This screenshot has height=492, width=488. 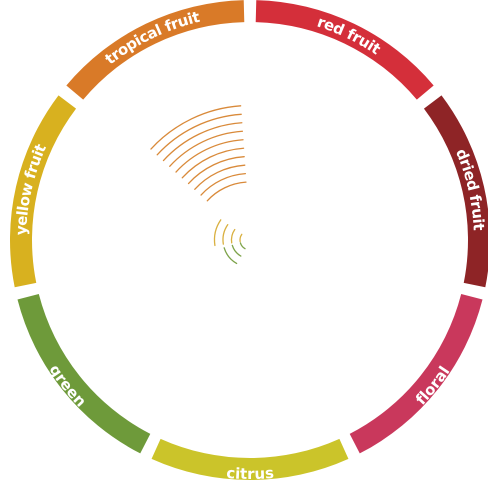 I want to click on label-tropical-fruit: tropical fruit, so click(x=152, y=38).